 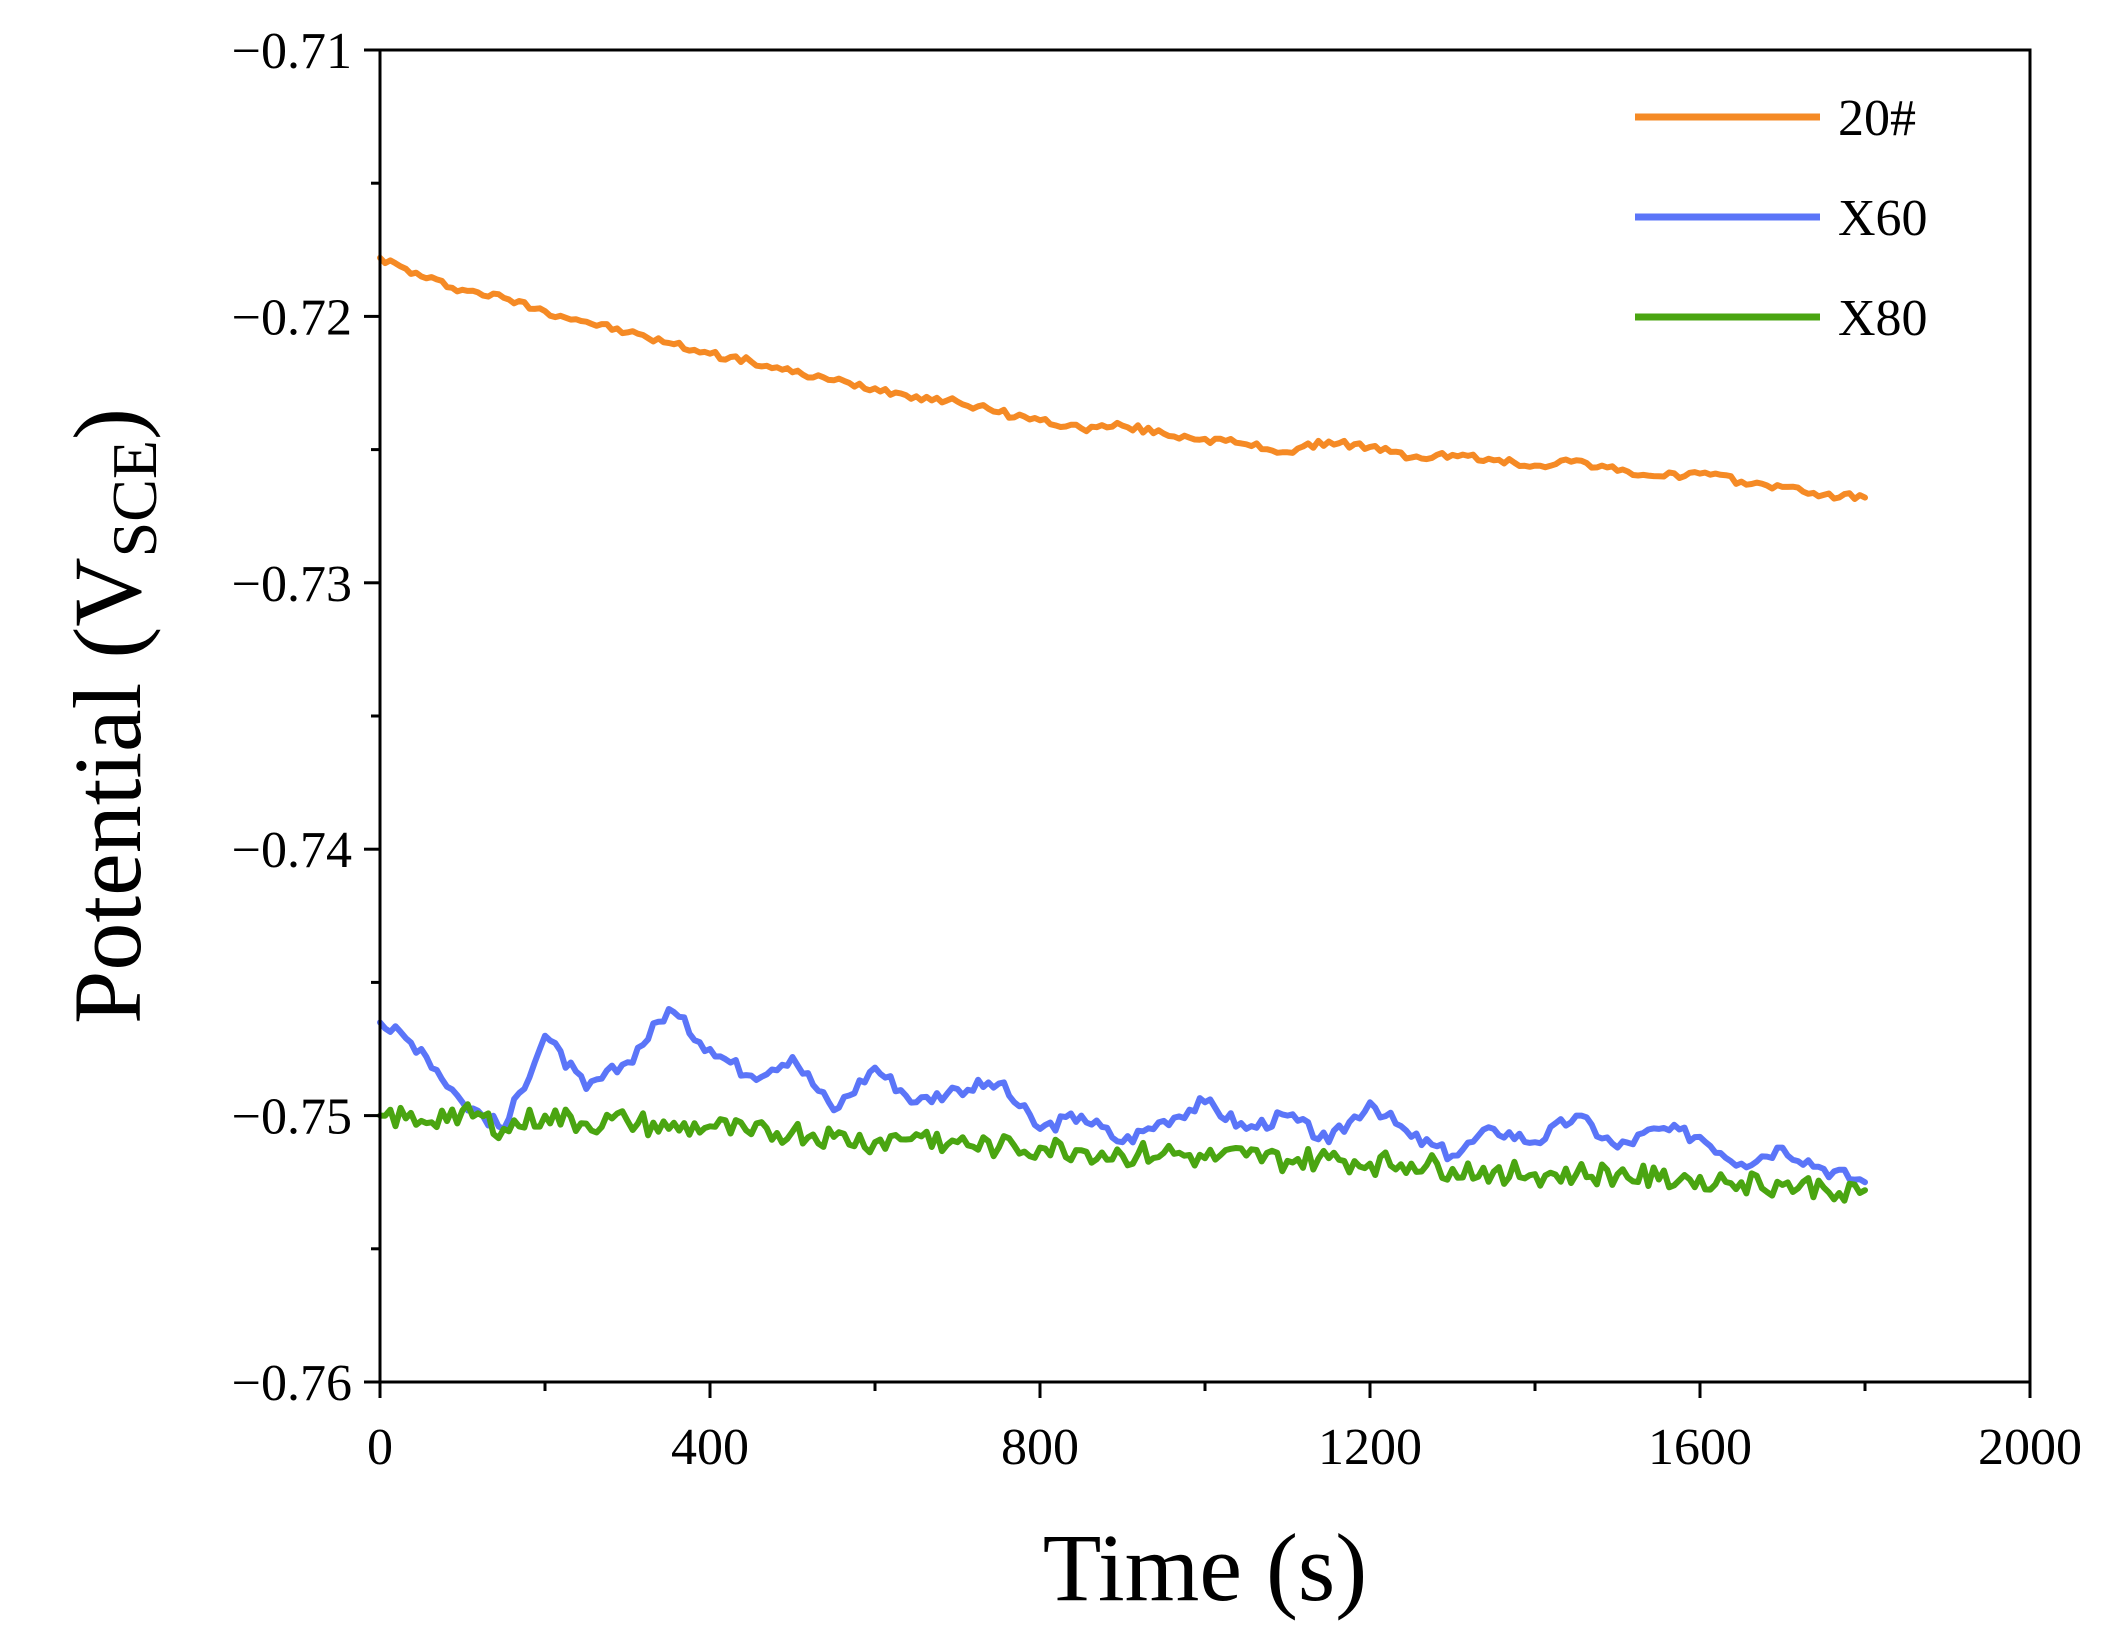 What do you see at coordinates (1370, 1447) in the screenshot?
I see `x-tick-label-1200: 1200` at bounding box center [1370, 1447].